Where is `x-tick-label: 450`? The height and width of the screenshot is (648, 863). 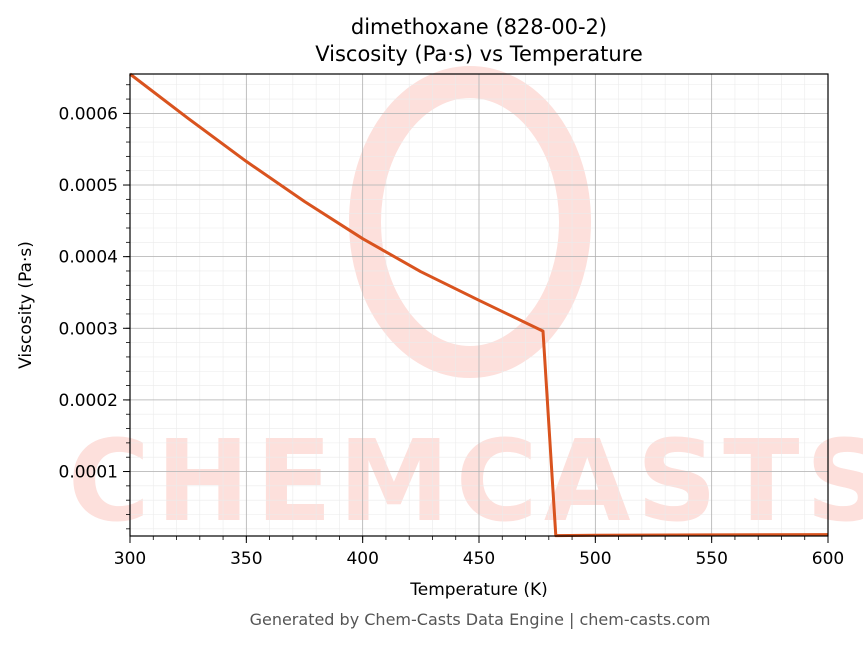 x-tick-label: 450 is located at coordinates (479, 559).